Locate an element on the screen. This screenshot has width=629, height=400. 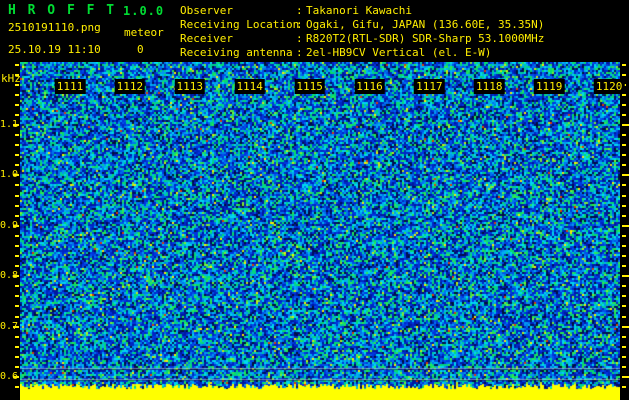
time-tick-label: 1116 is located at coordinates (369, 86).